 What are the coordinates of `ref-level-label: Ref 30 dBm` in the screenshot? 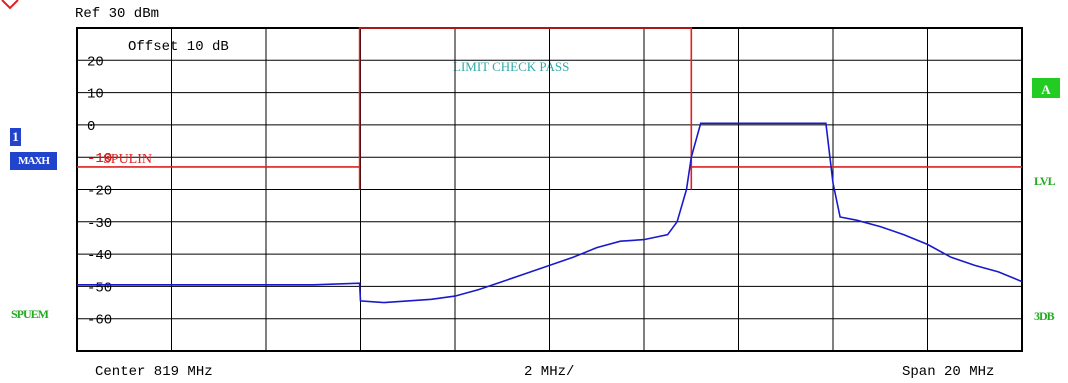 It's located at (117, 14).